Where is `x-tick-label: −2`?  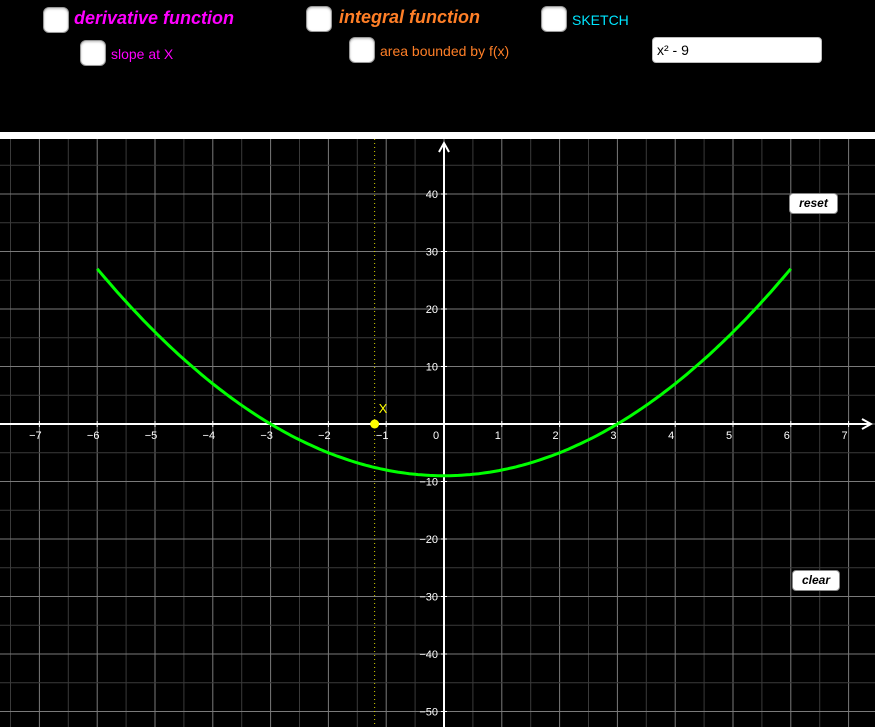
x-tick-label: −2 is located at coordinates (324, 436).